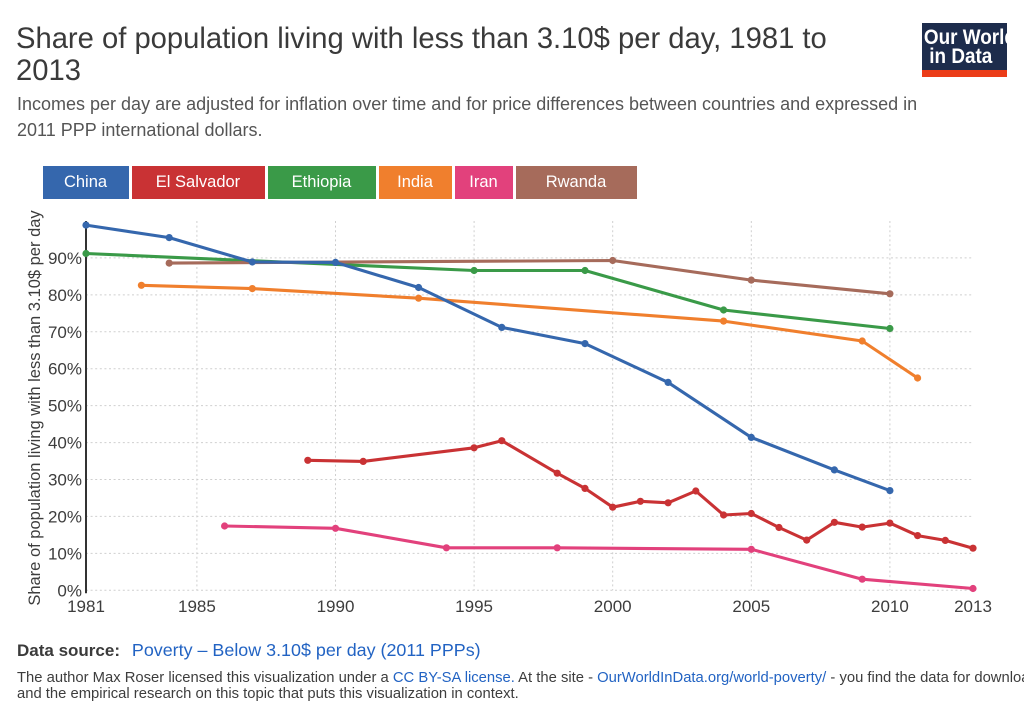  I want to click on svg-text: 2010, so click(890, 606).